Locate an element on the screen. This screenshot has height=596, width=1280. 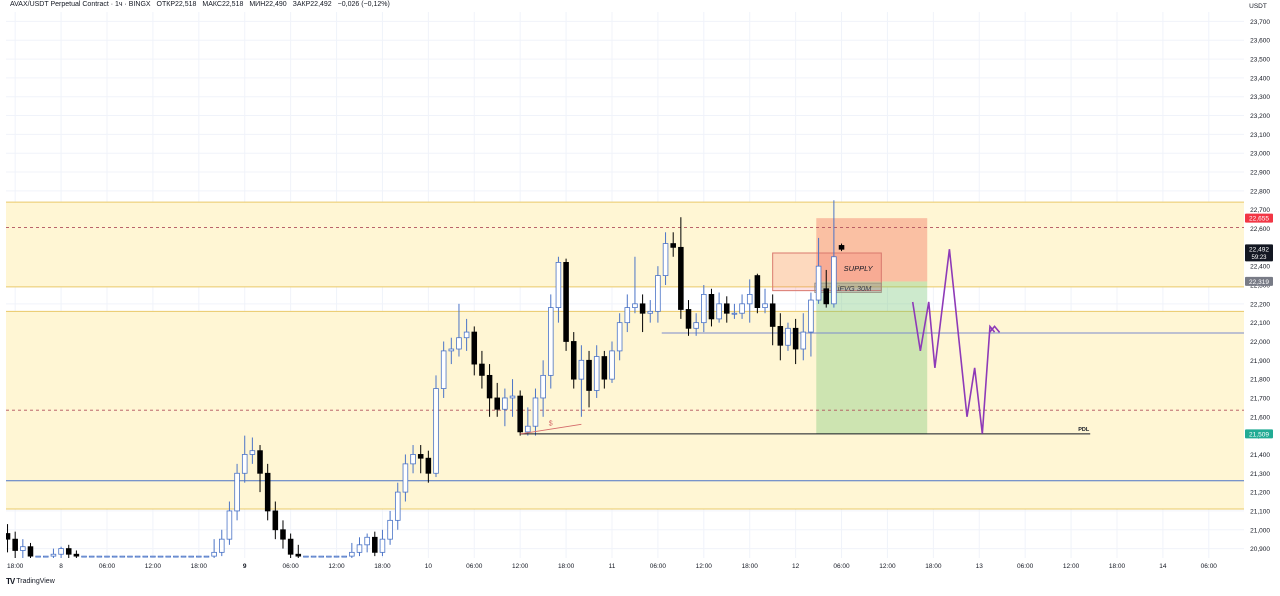
projection-path is located at coordinates (953, 341).